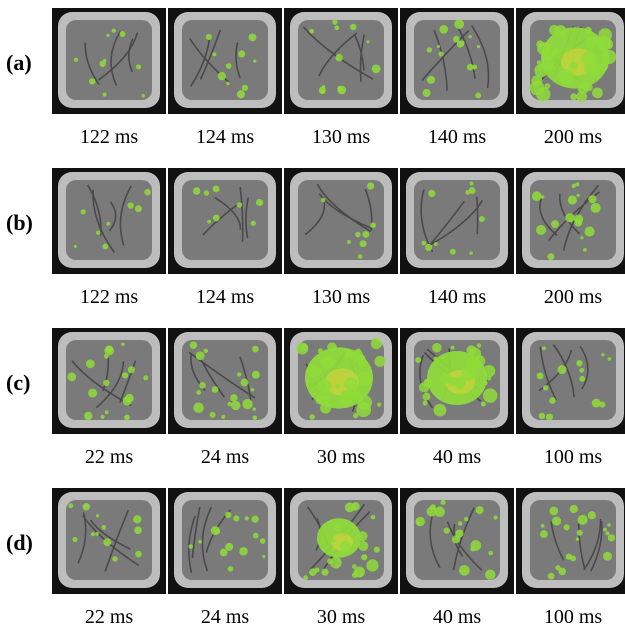 This screenshot has height=632, width=625. I want to click on time-label: 24 ms, so click(225, 617).